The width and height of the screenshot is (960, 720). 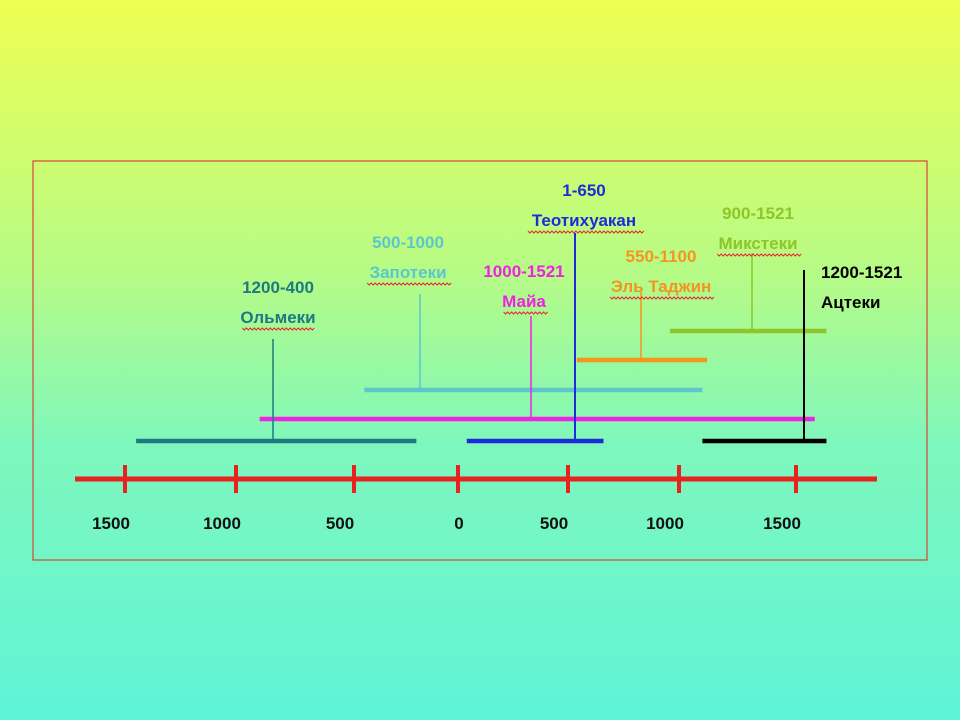 I want to click on zapotecs-name: Запотеки, so click(x=407, y=272).